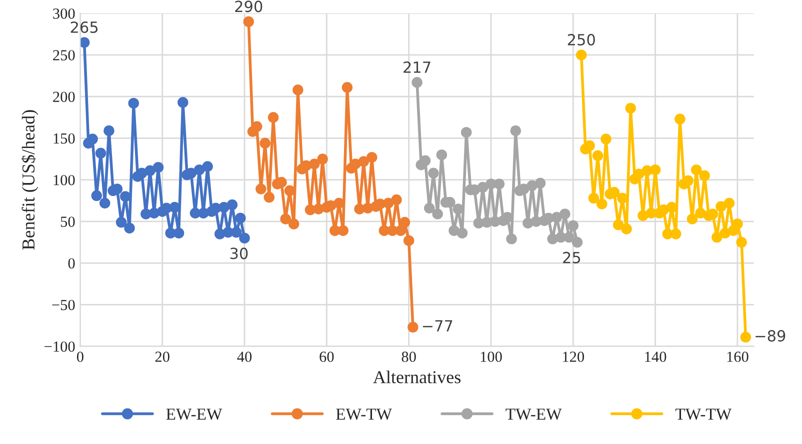  What do you see at coordinates (571, 258) in the screenshot?
I see `annotation: 25` at bounding box center [571, 258].